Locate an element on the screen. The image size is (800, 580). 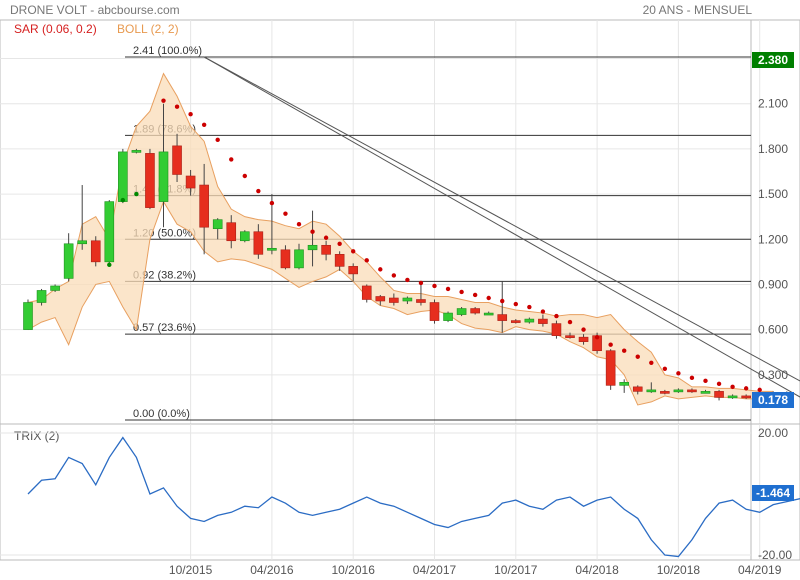
fibonacci-label: 0.92 (38.2%) is located at coordinates (164, 275).